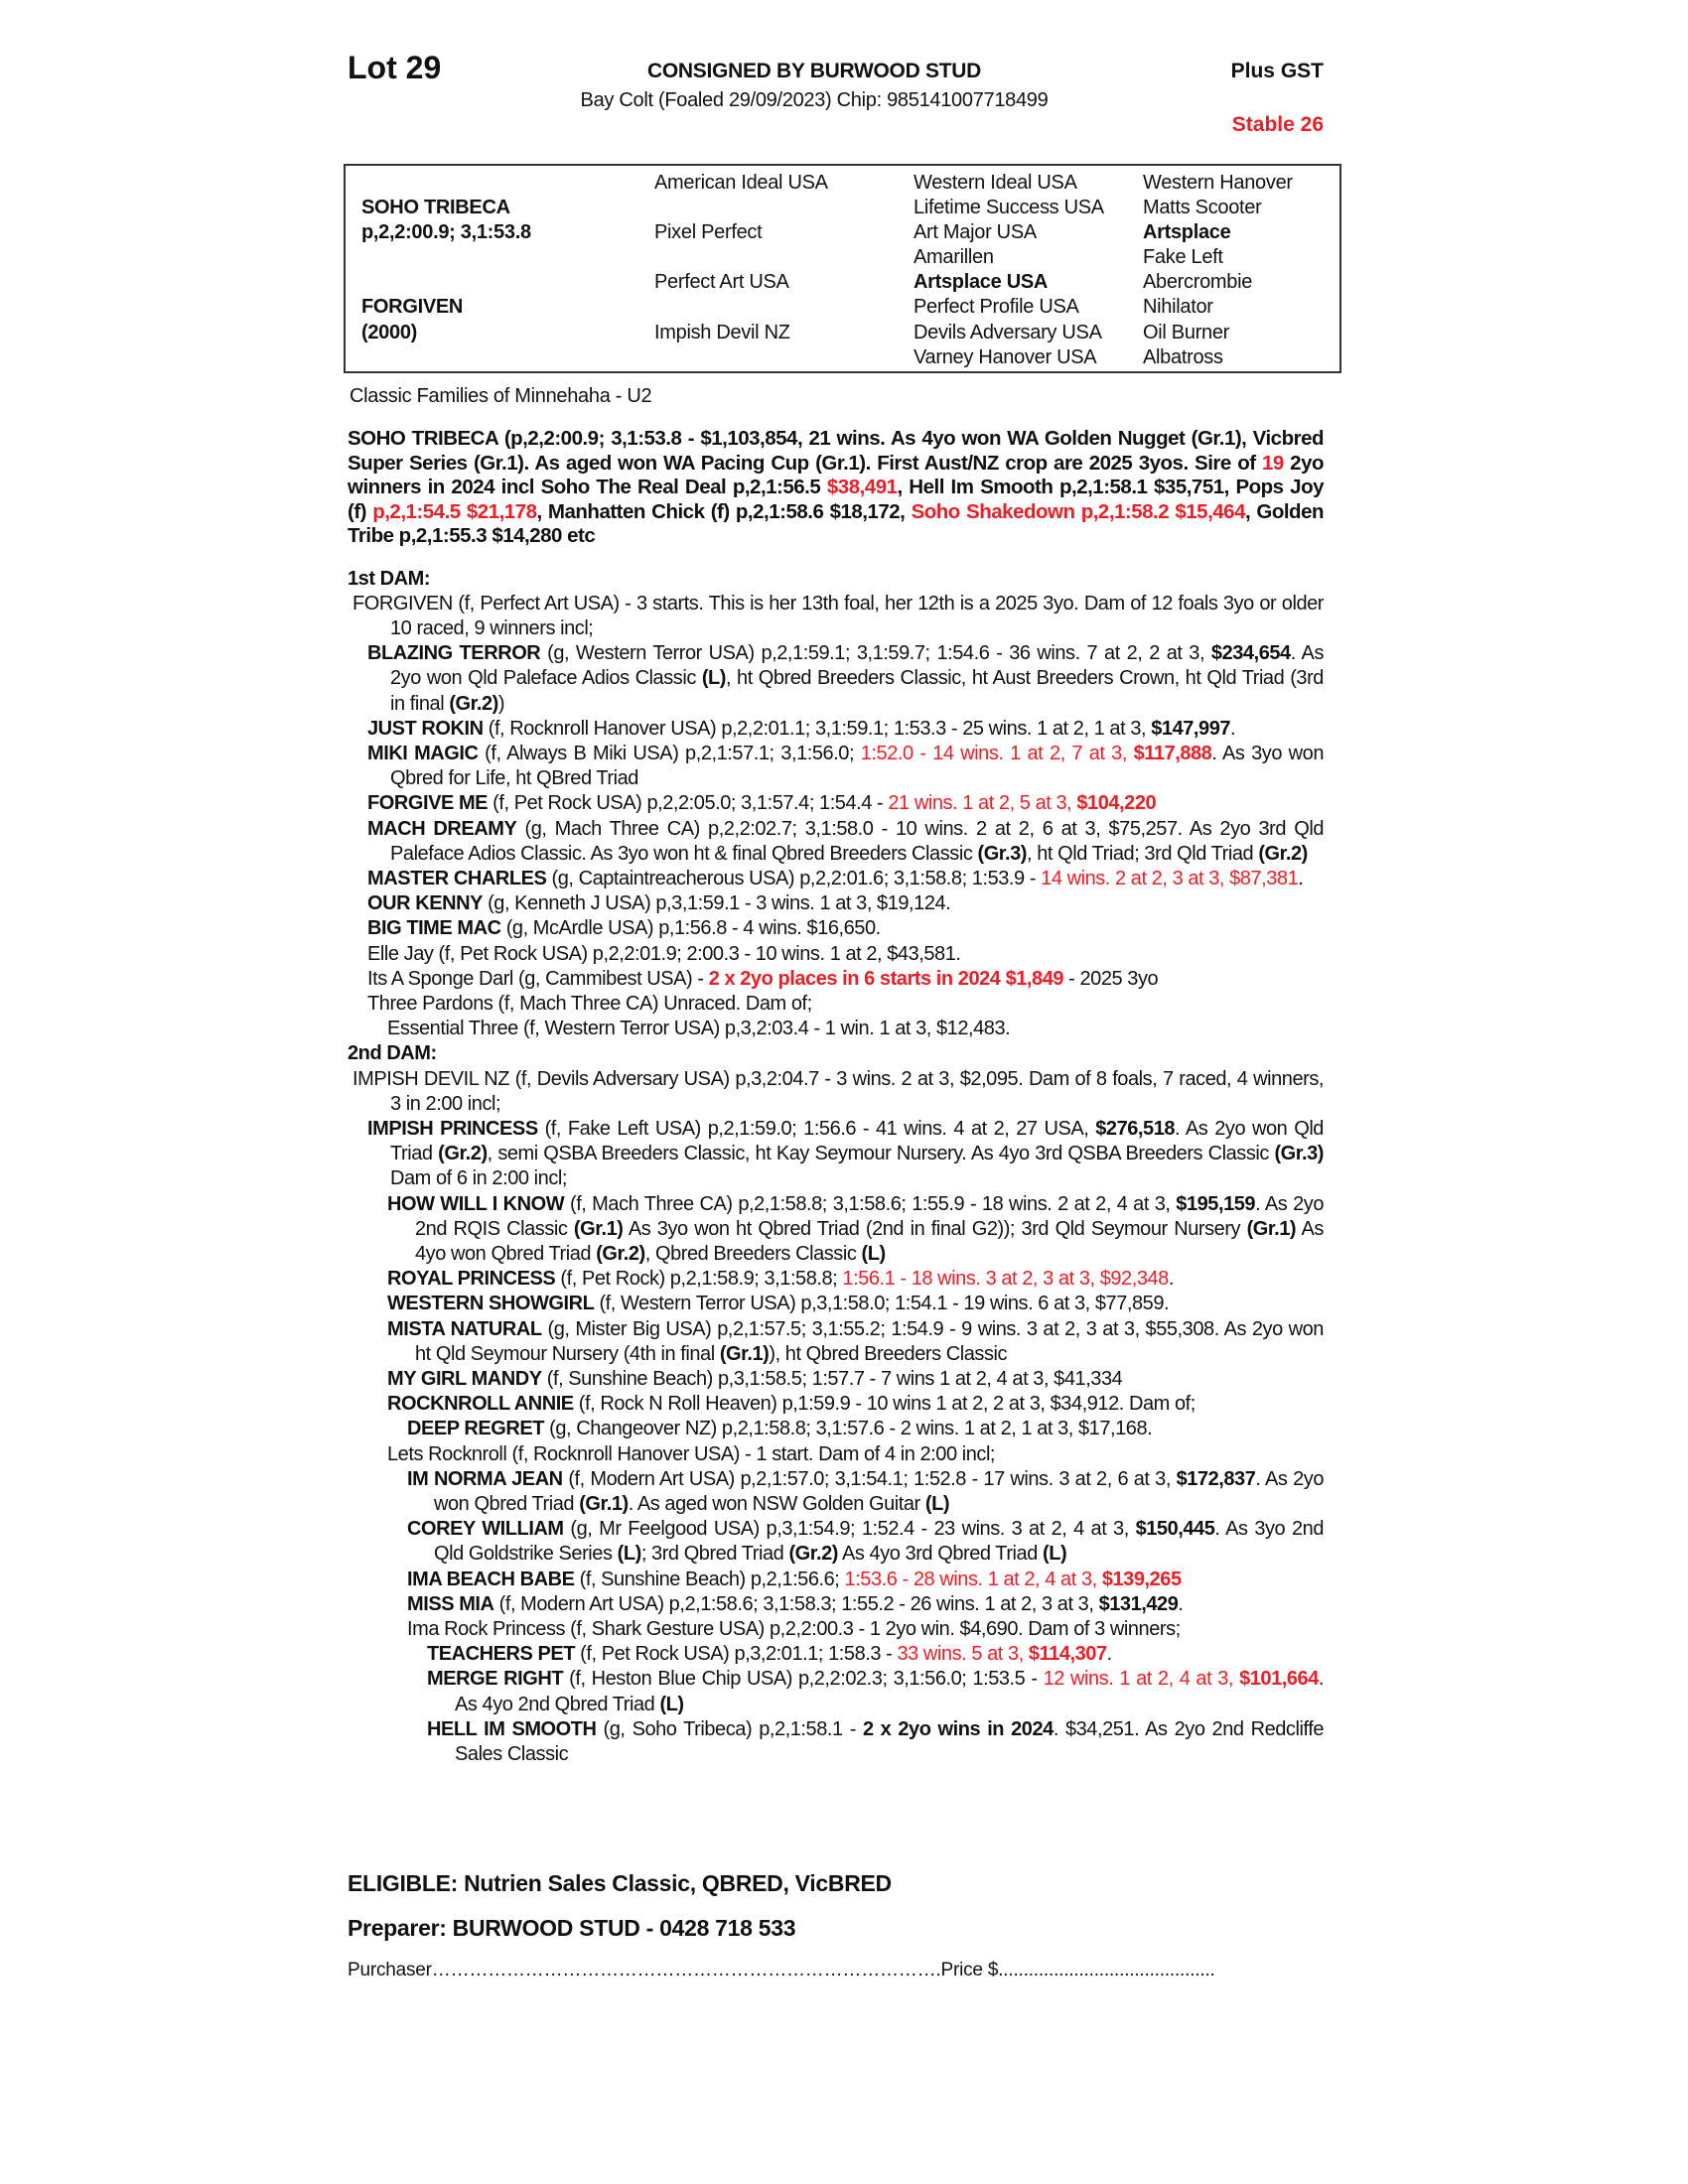 This screenshot has width=1688, height=2184. I want to click on pedigree-cell: Artsplace, so click(1187, 232).